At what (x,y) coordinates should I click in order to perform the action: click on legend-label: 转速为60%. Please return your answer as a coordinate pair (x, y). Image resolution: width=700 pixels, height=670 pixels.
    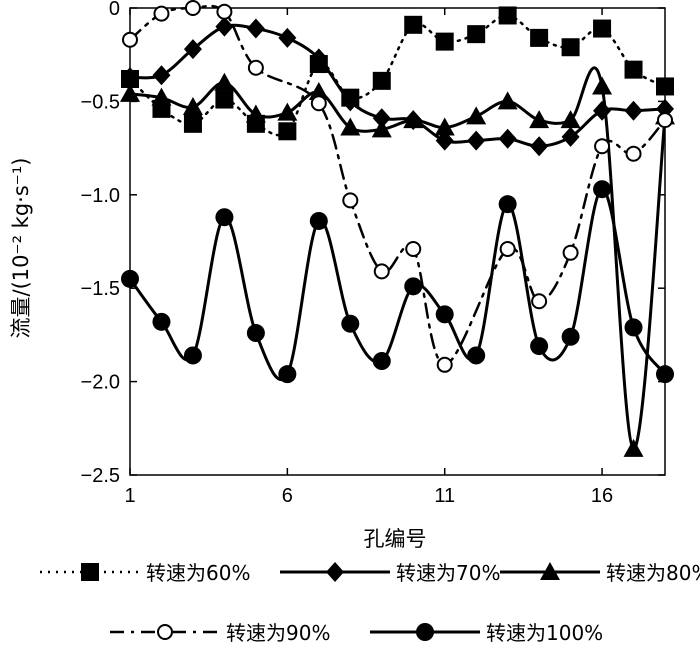
    Looking at the image, I should click on (198, 573).